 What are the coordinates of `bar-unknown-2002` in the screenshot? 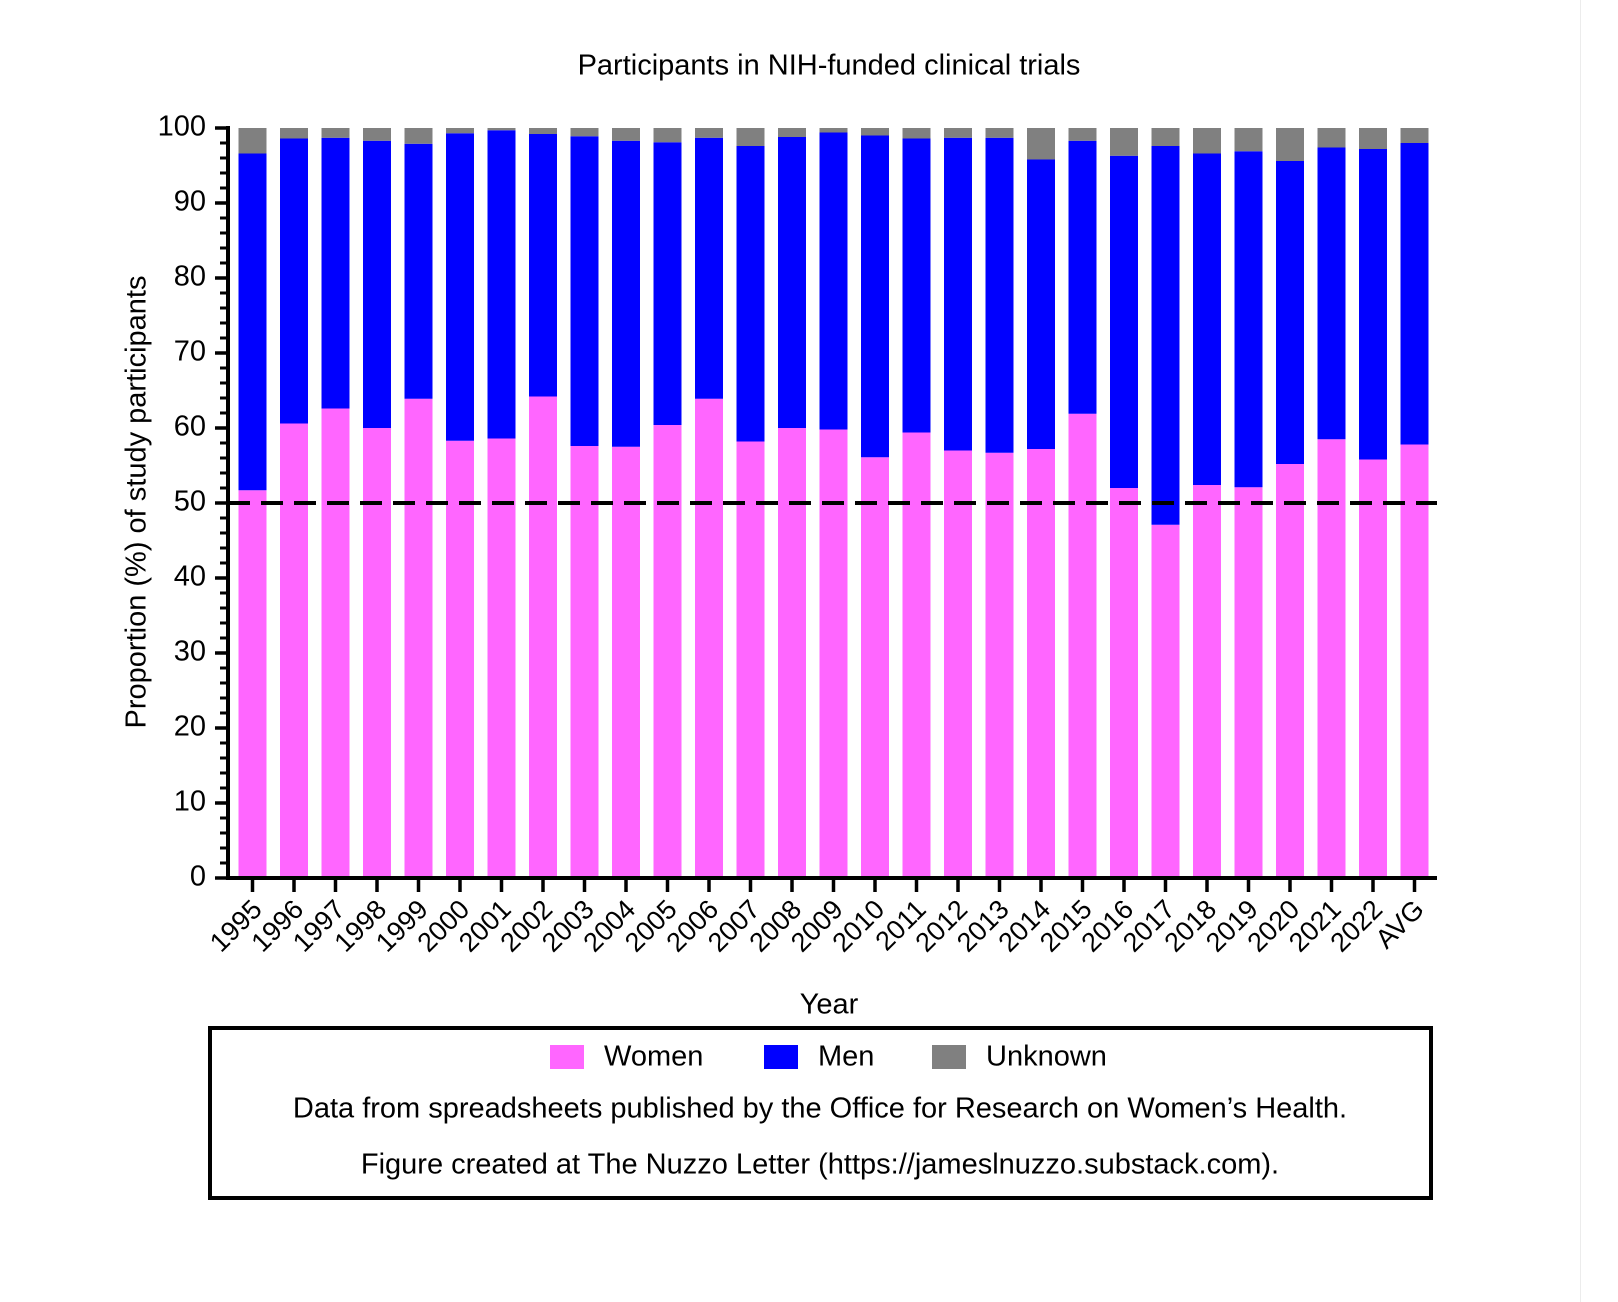 It's located at (543, 131).